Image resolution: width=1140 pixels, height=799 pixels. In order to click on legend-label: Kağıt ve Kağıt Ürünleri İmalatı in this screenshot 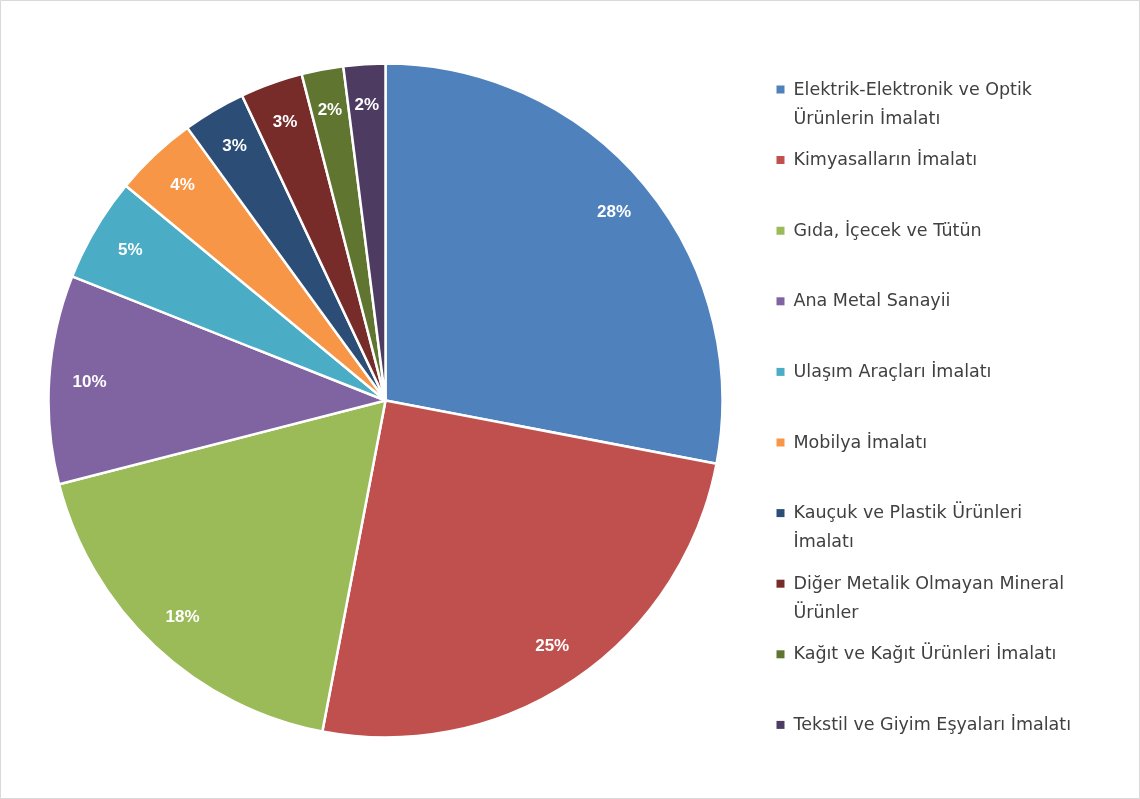, I will do `click(925, 653)`.